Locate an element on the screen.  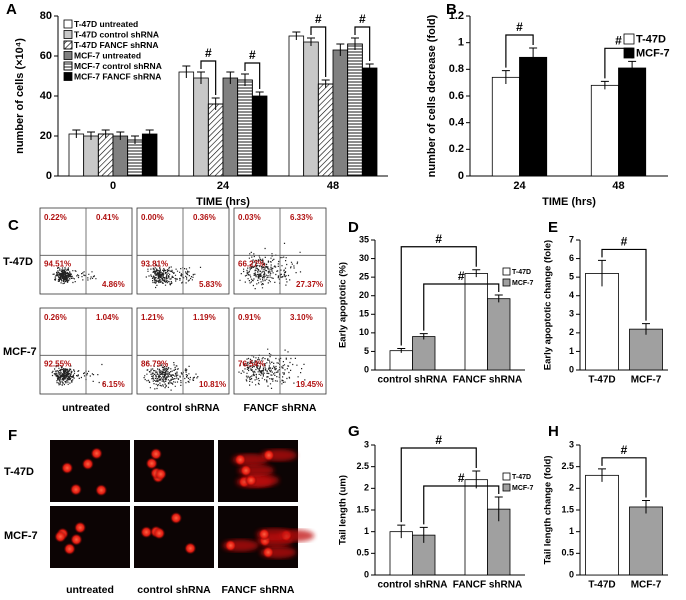
x-tick-label: control shRNA is located at coordinates (413, 380).